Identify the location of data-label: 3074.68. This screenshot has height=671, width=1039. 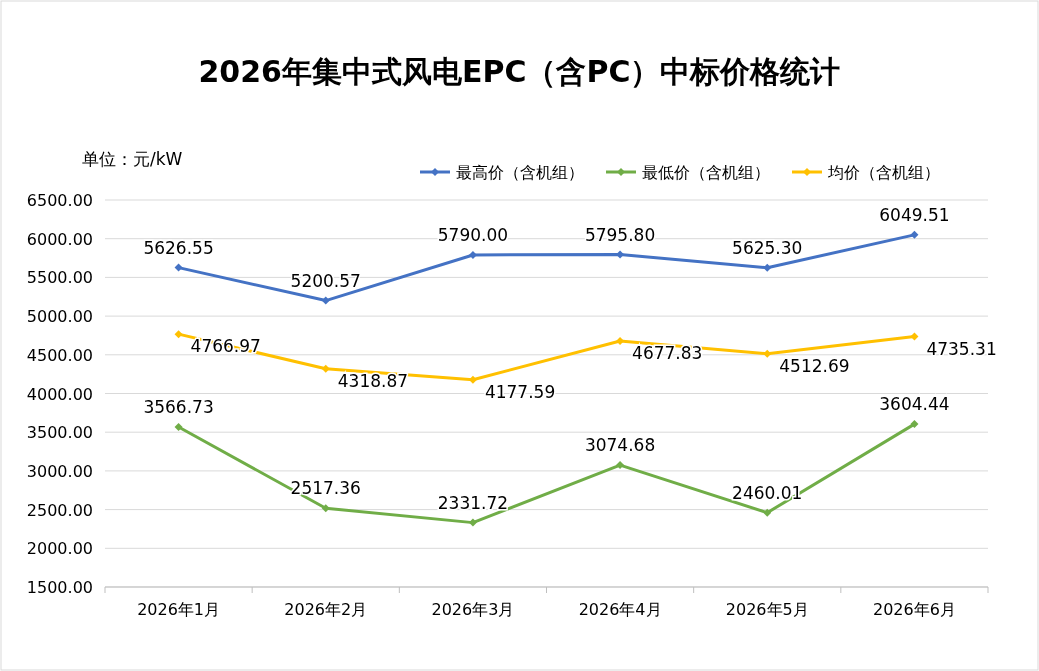
(620, 445).